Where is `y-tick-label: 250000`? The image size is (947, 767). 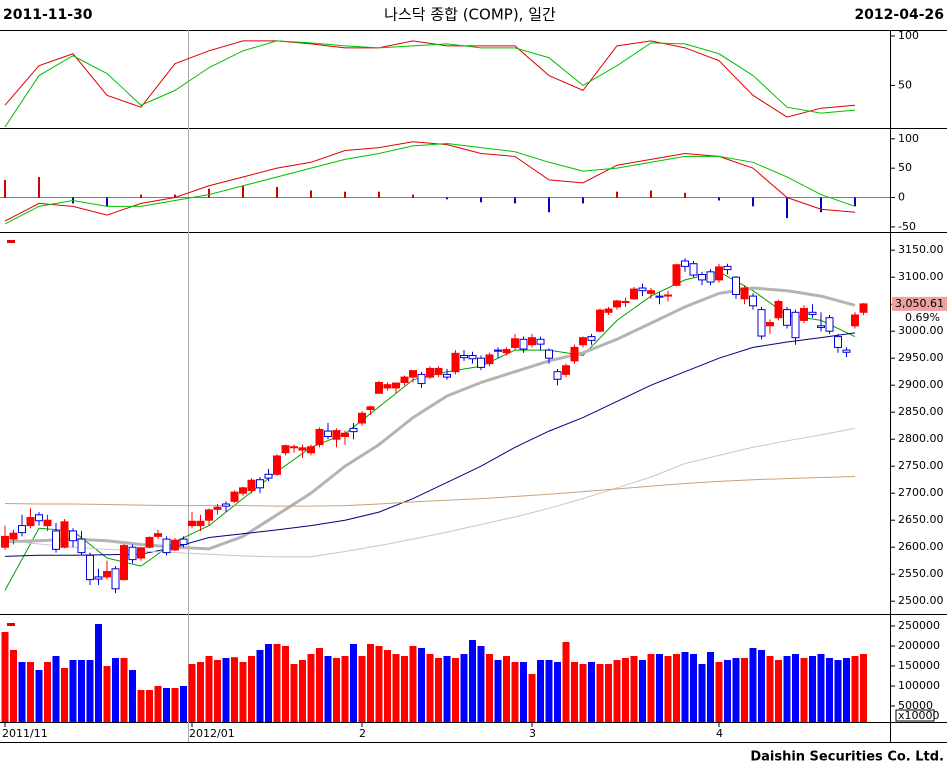 y-tick-label: 250000 is located at coordinates (919, 625).